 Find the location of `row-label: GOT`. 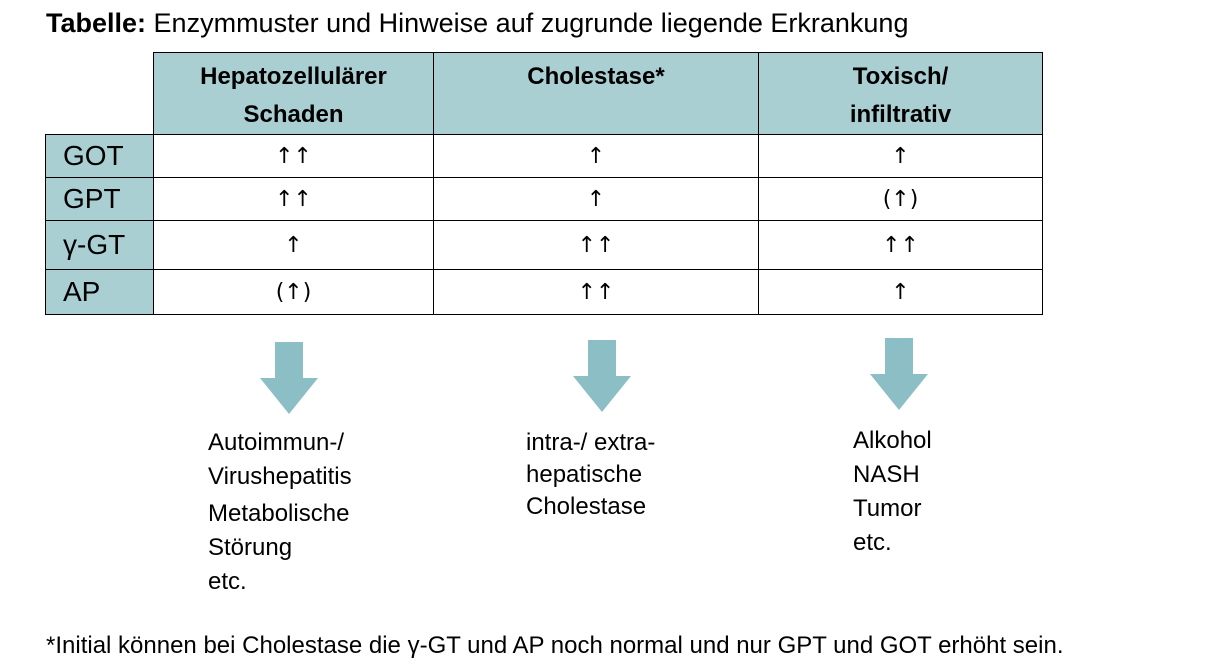

row-label: GOT is located at coordinates (99, 156).